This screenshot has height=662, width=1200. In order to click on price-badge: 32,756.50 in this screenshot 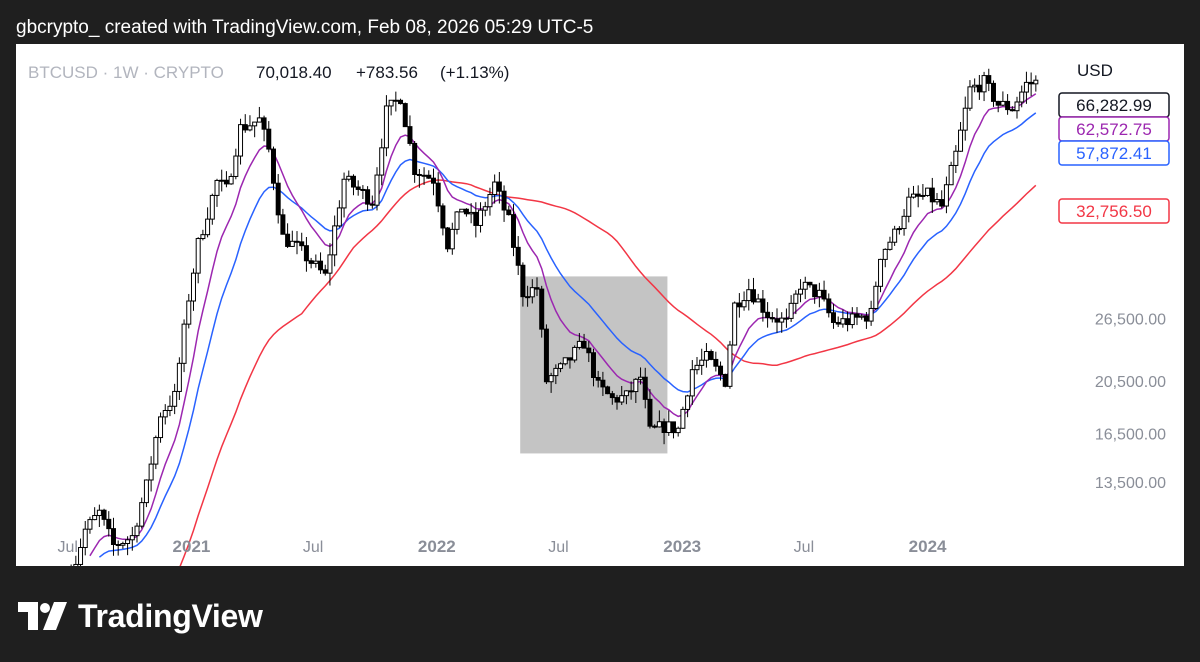, I will do `click(1114, 211)`.